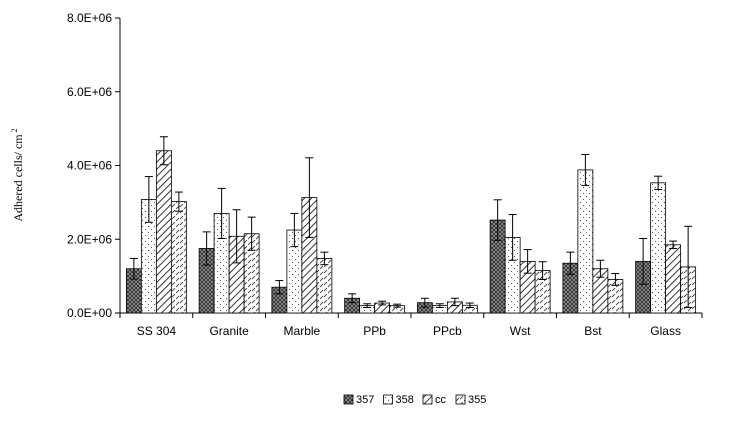  Describe the element at coordinates (520, 331) in the screenshot. I see `x-tick-label: Wst` at that location.